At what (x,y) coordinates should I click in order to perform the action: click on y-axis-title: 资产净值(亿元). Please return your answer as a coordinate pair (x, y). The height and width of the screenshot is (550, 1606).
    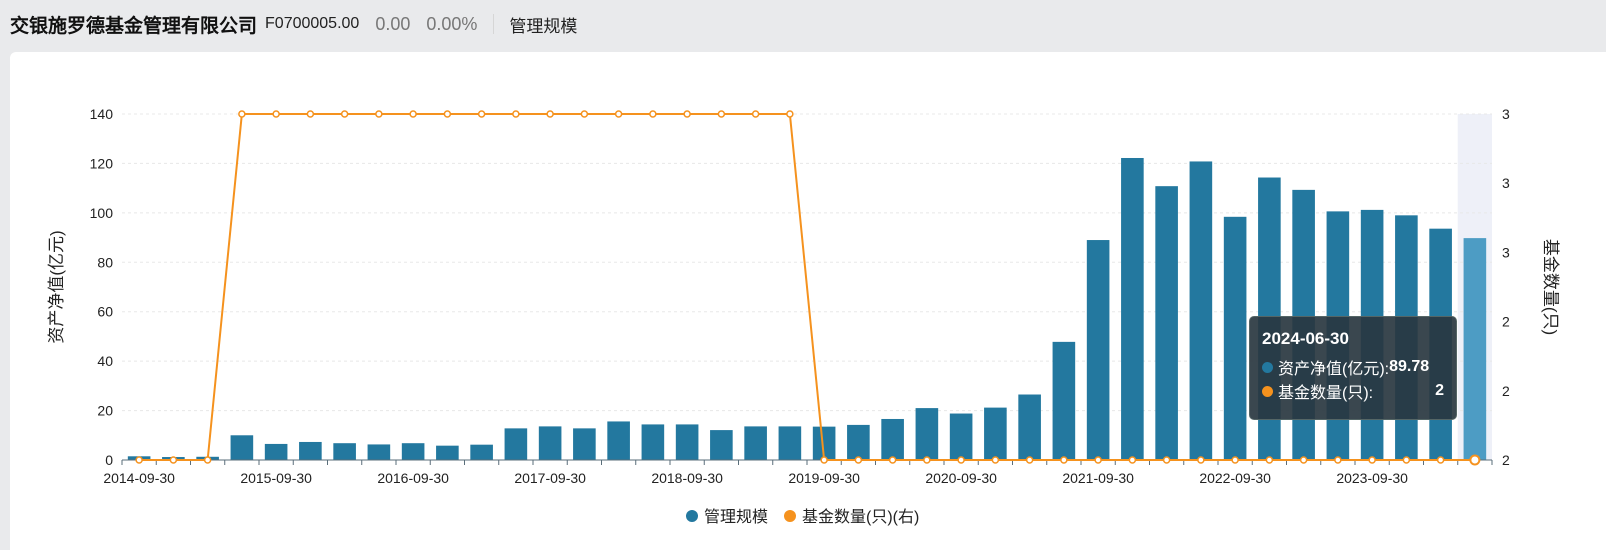
    Looking at the image, I should click on (56, 286).